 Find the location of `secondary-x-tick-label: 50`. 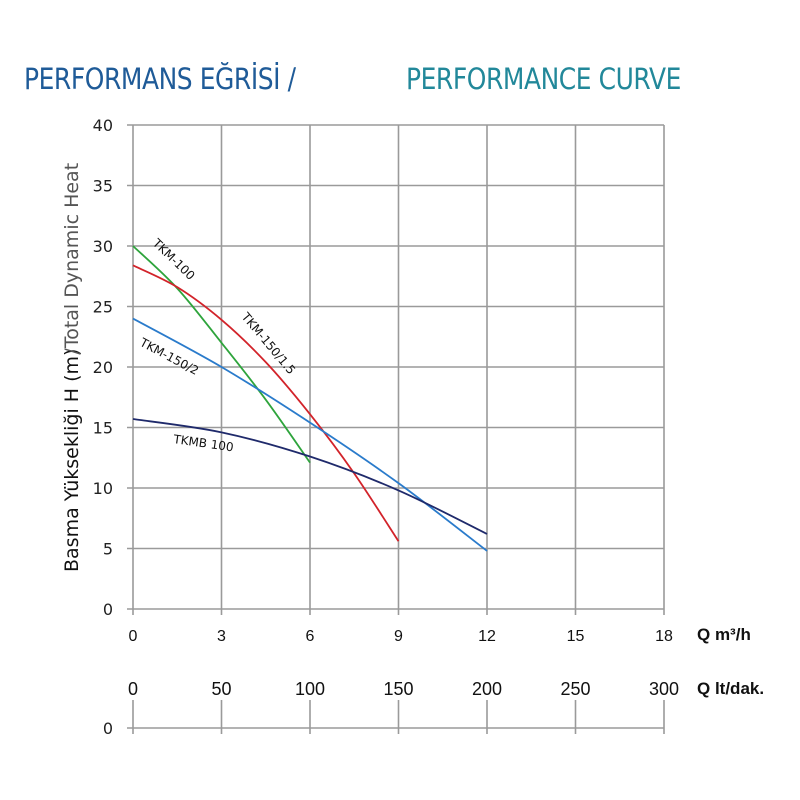

secondary-x-tick-label: 50 is located at coordinates (221, 689).